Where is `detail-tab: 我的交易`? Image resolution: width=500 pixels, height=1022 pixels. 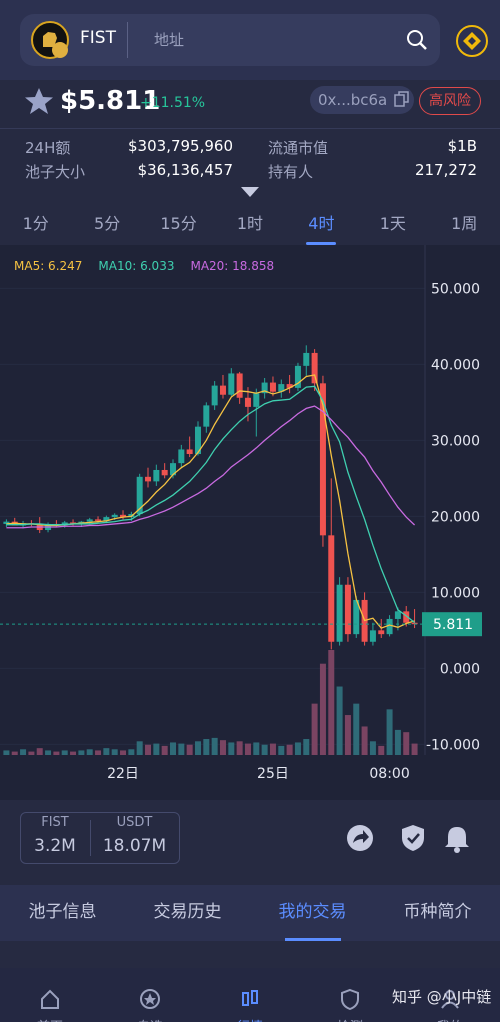 detail-tab: 我的交易 is located at coordinates (312, 913).